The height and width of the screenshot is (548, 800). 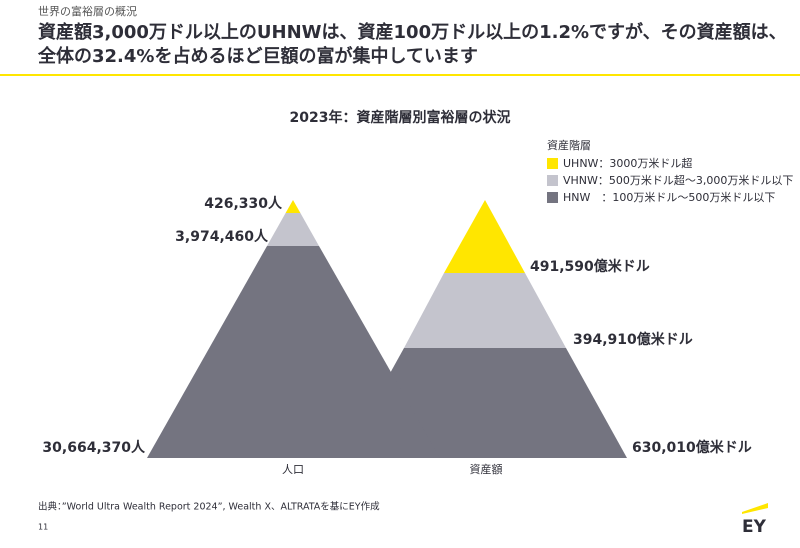 What do you see at coordinates (633, 339) in the screenshot?
I see `segment-label: 394,910億米ドル` at bounding box center [633, 339].